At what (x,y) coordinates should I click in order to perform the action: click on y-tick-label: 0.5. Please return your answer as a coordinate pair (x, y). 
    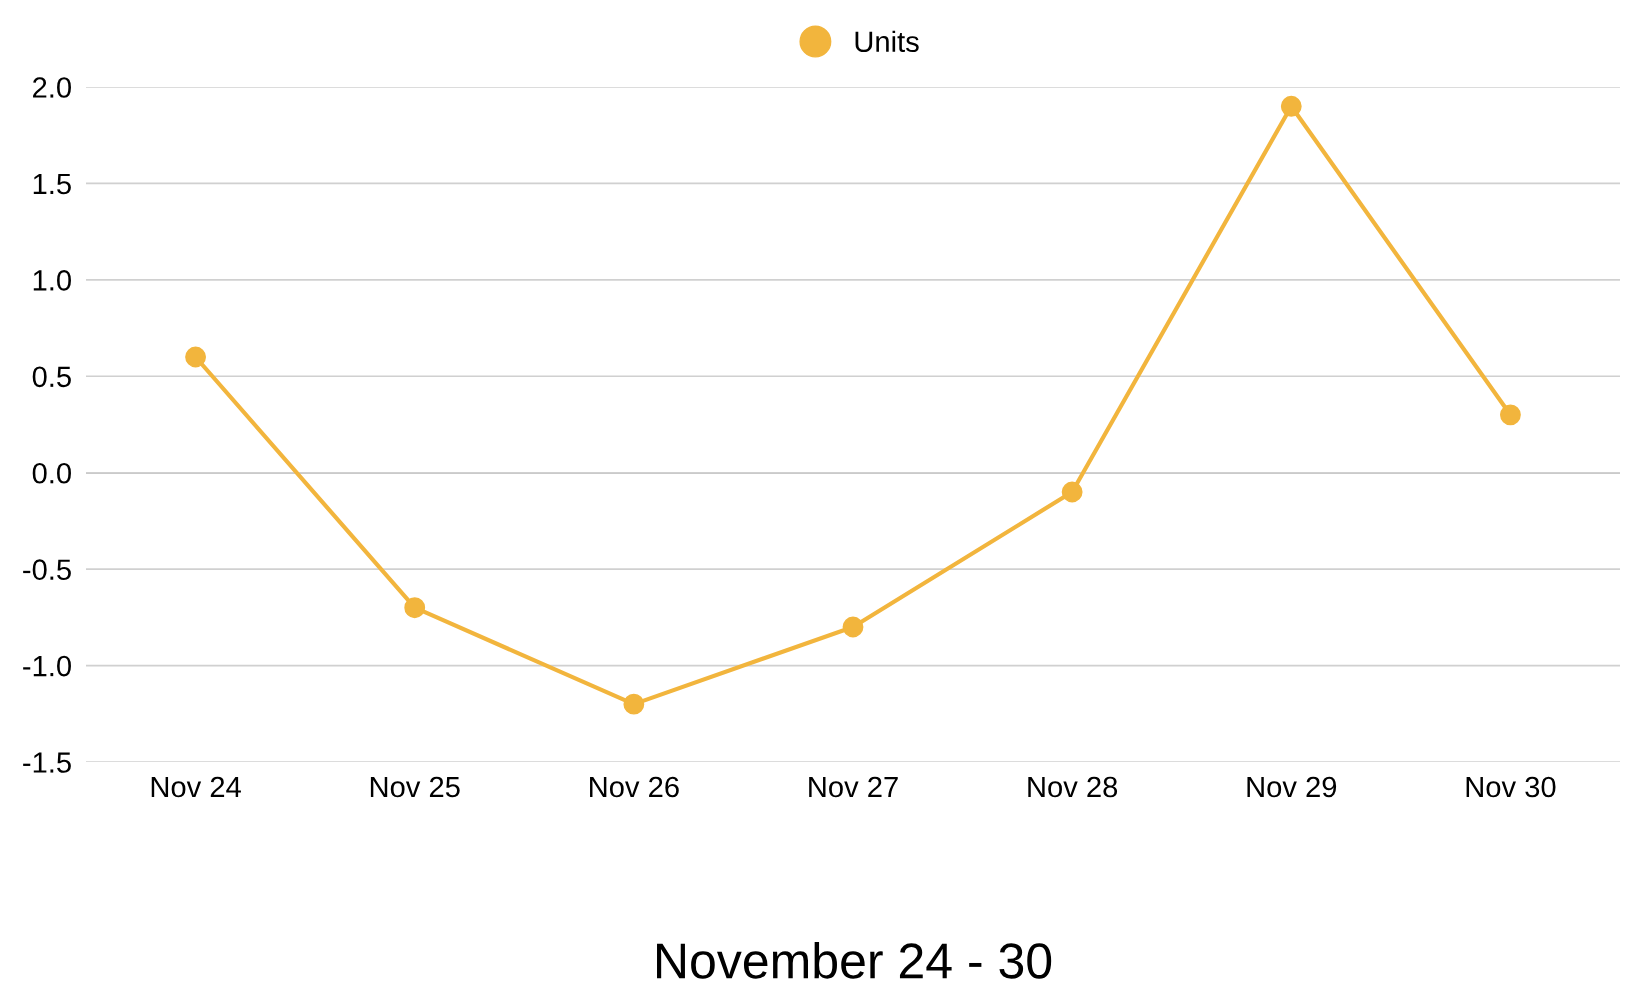
    Looking at the image, I should click on (51, 377).